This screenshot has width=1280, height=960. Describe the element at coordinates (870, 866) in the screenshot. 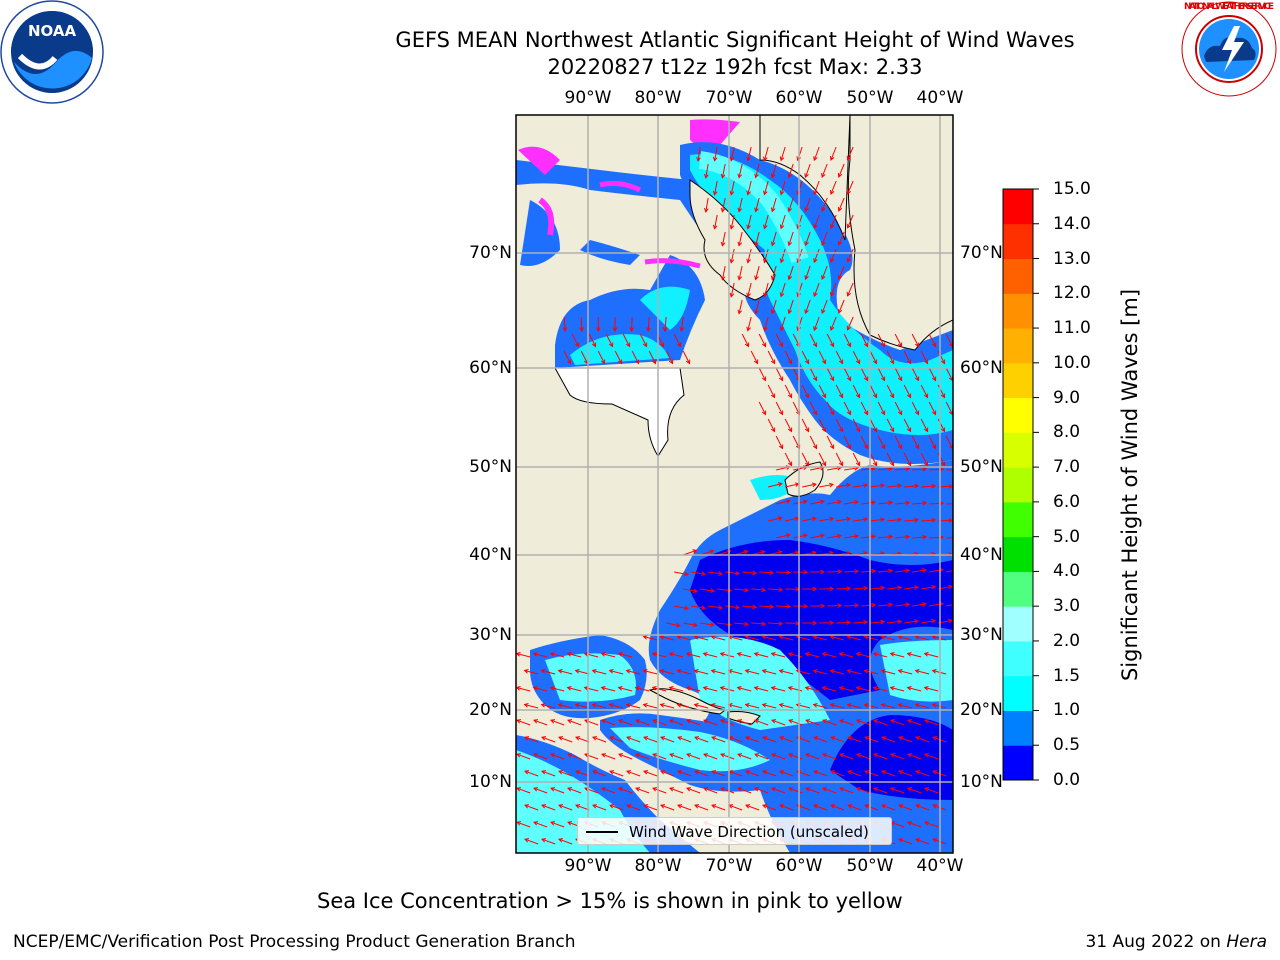

I see `lon-label-bottom: 50°W` at that location.